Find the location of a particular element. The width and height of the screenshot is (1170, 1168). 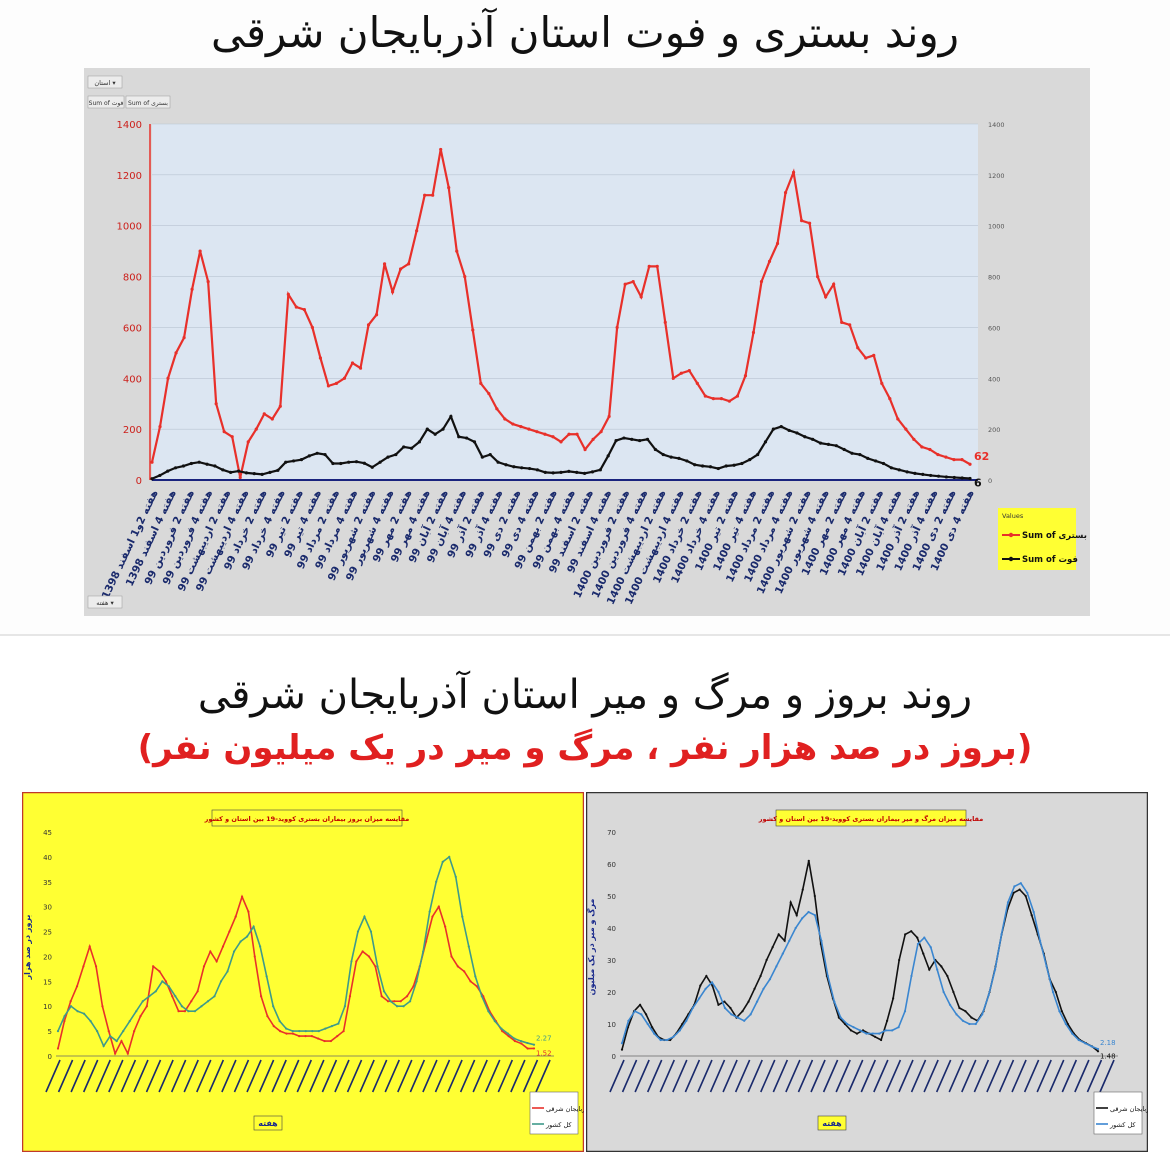

y-tick-label: 400 is located at coordinates (132, 379).